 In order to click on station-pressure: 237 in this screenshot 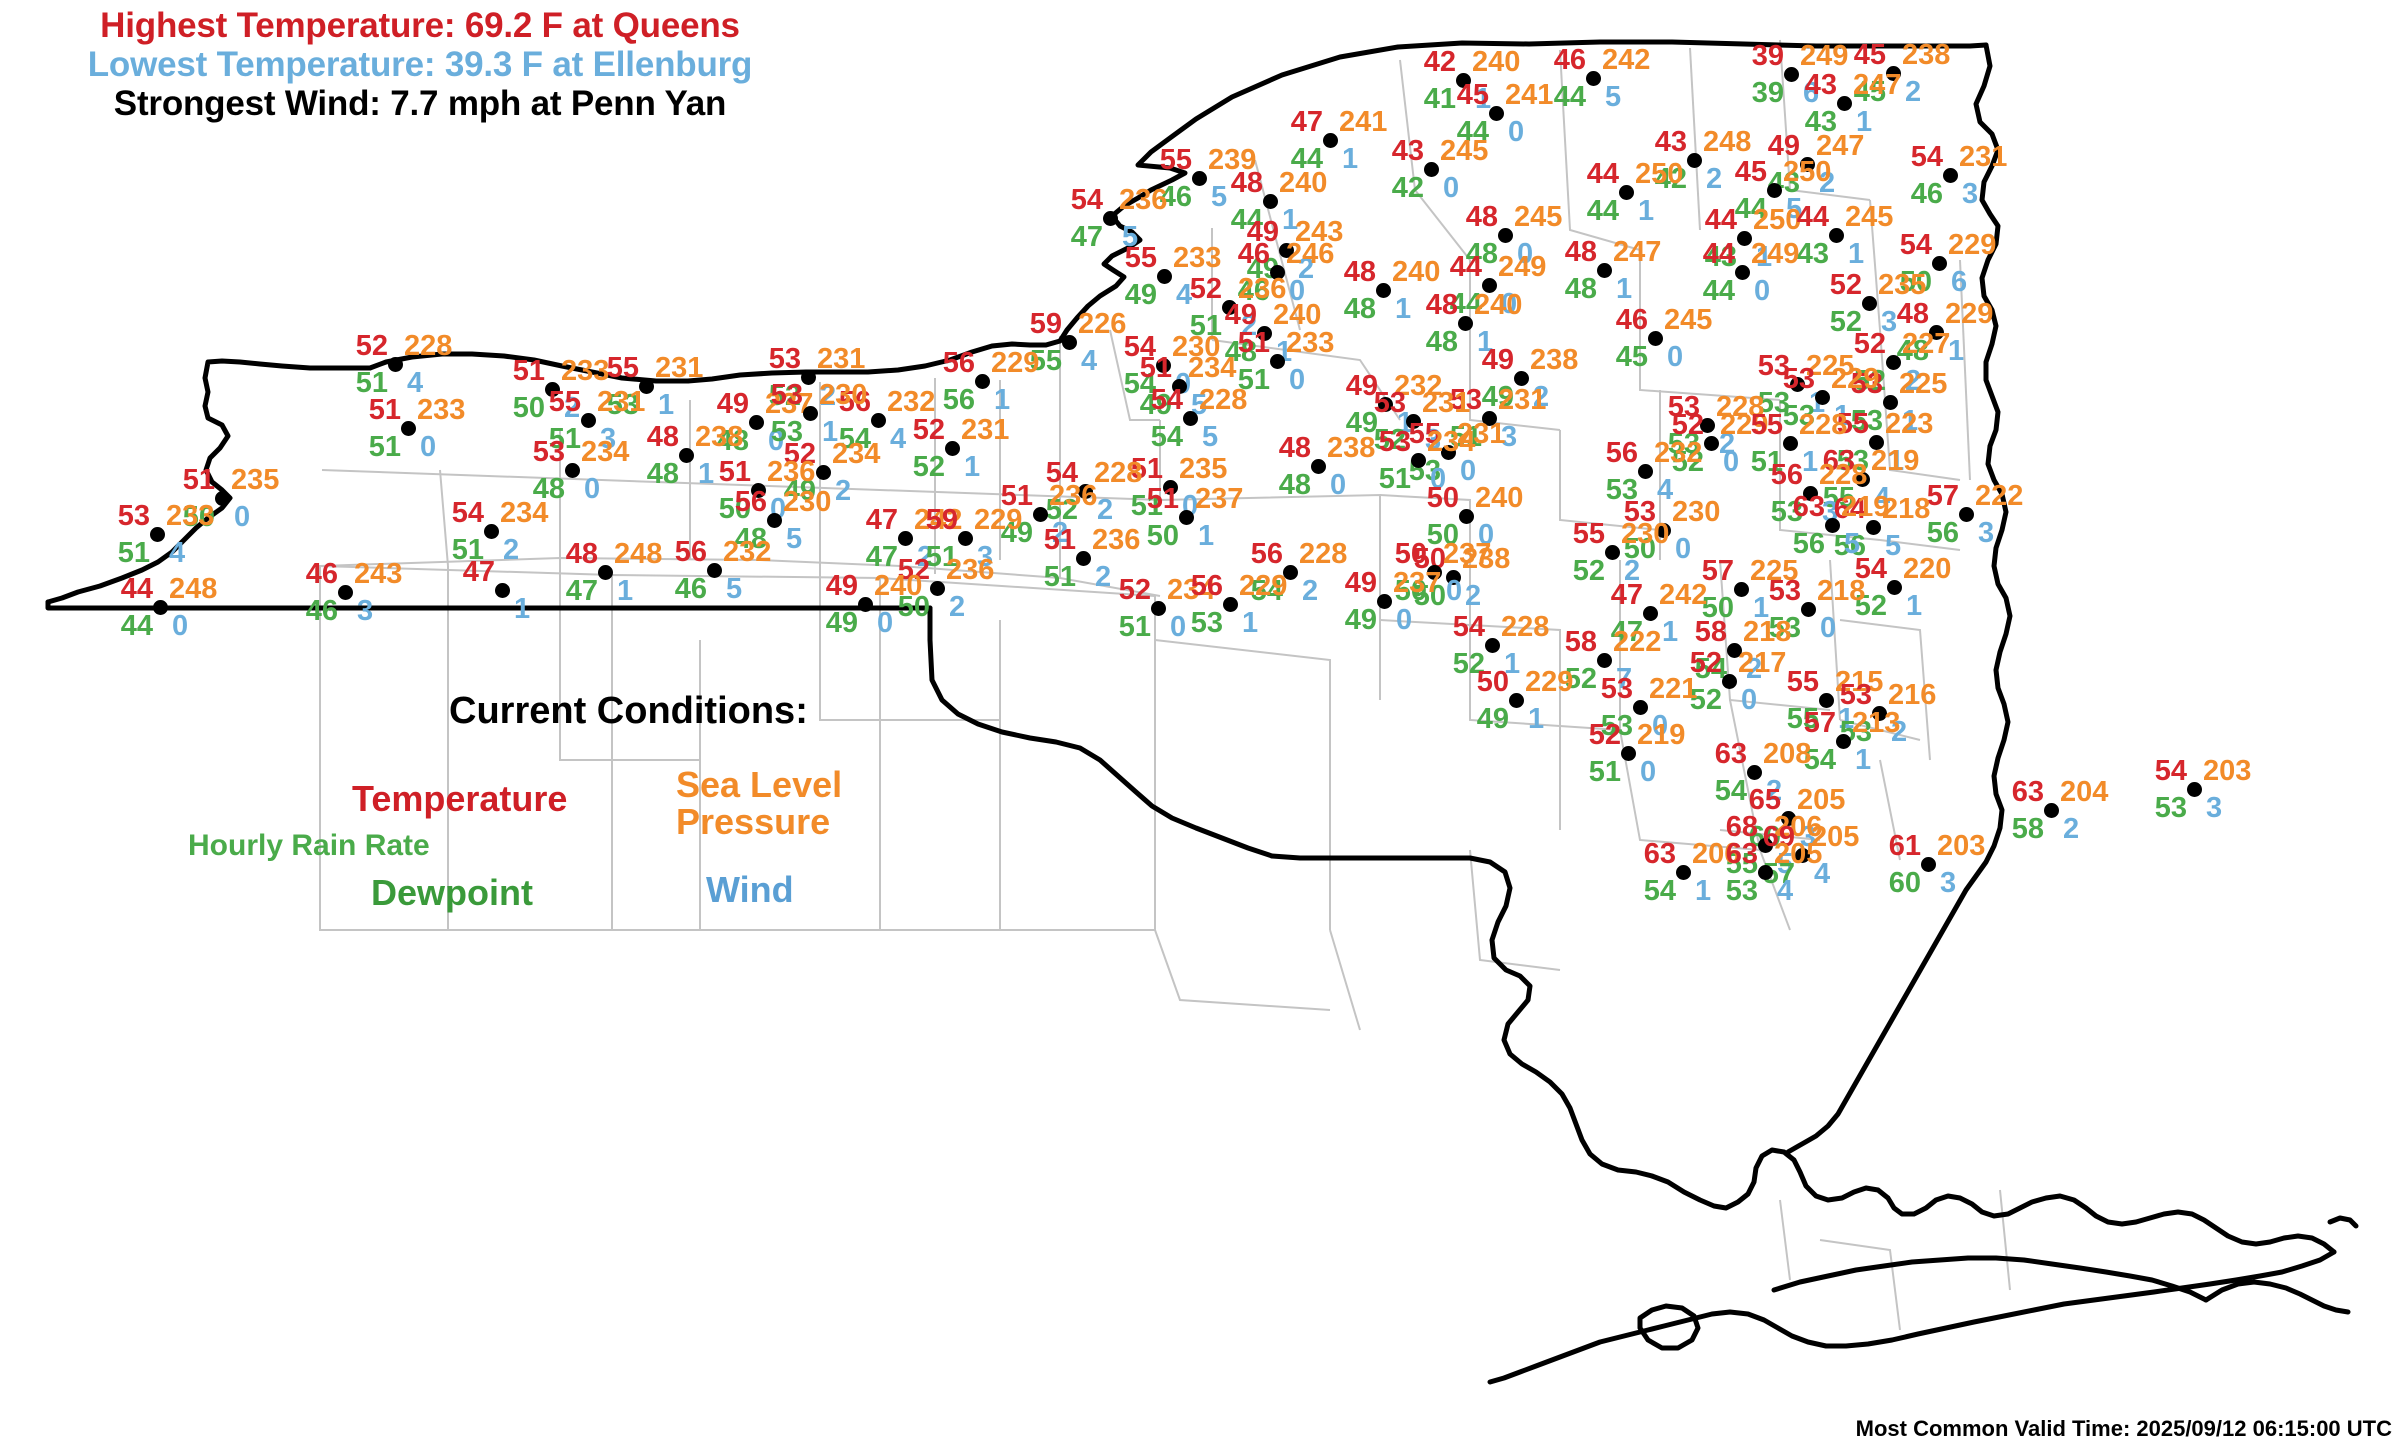, I will do `click(1219, 499)`.